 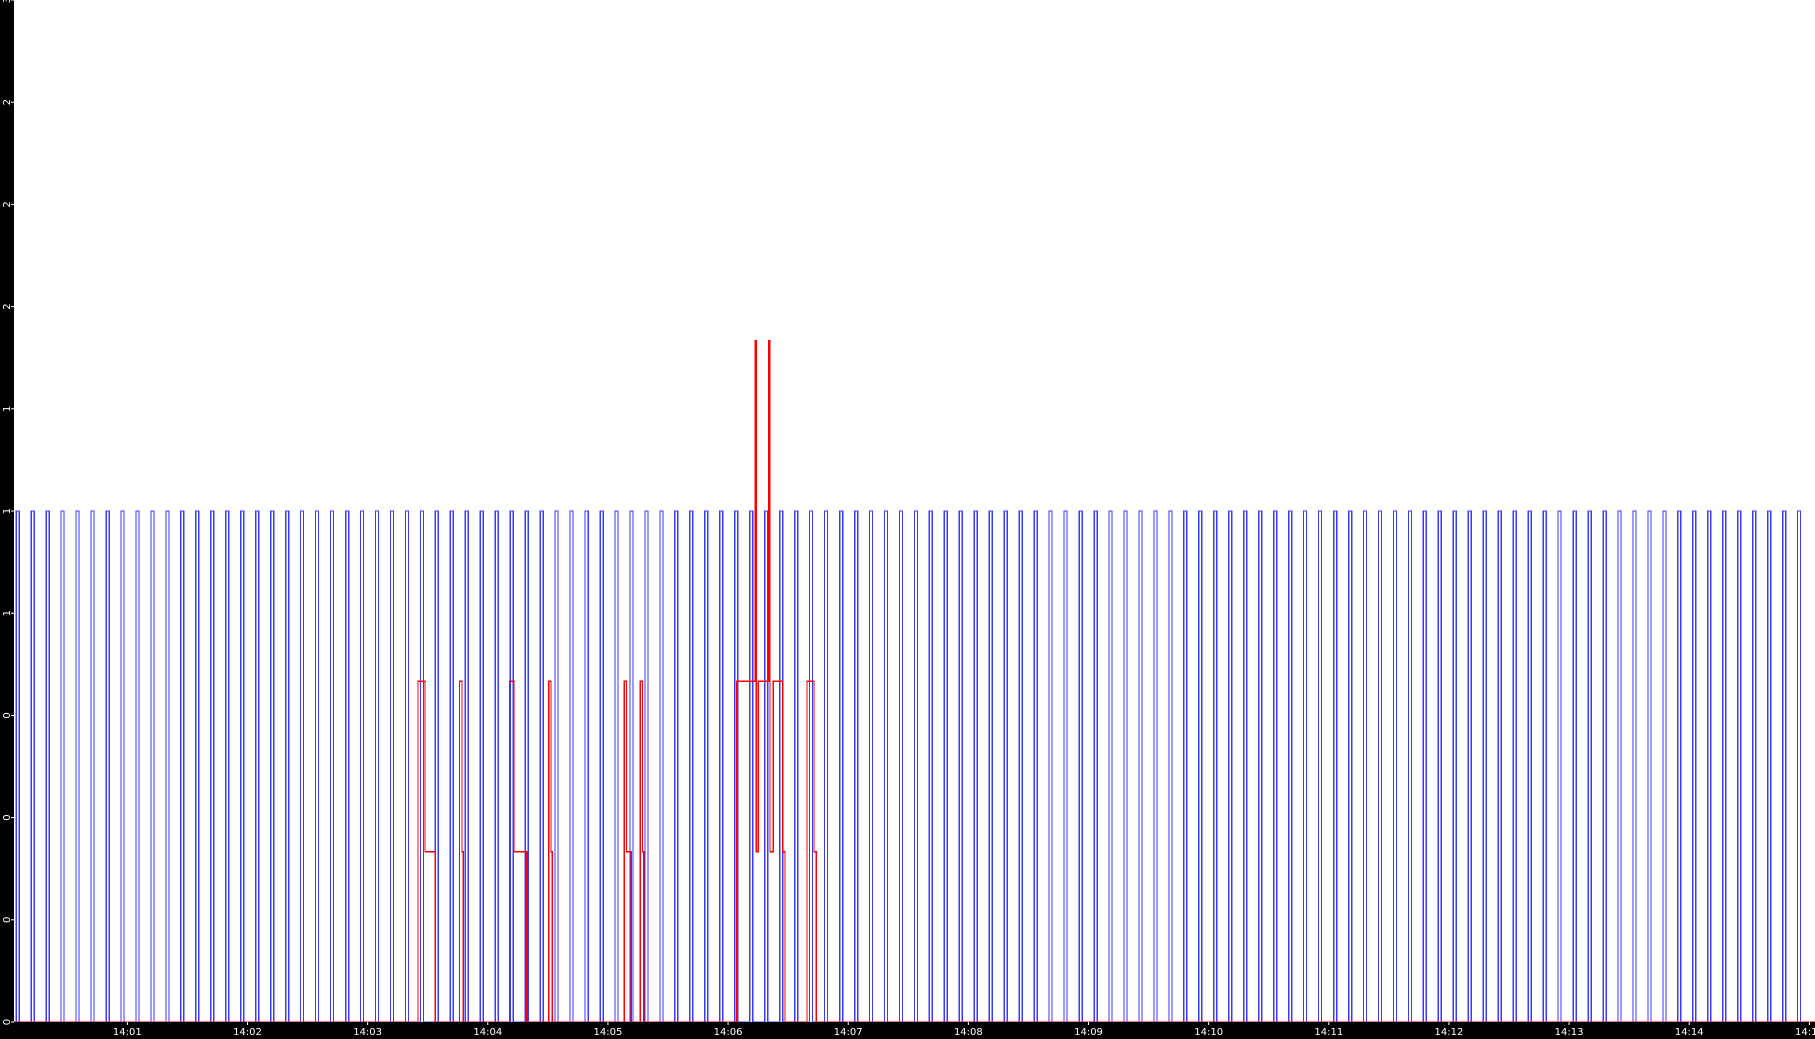 What do you see at coordinates (1449, 1032) in the screenshot?
I see `x-tick-label: 14:12` at bounding box center [1449, 1032].